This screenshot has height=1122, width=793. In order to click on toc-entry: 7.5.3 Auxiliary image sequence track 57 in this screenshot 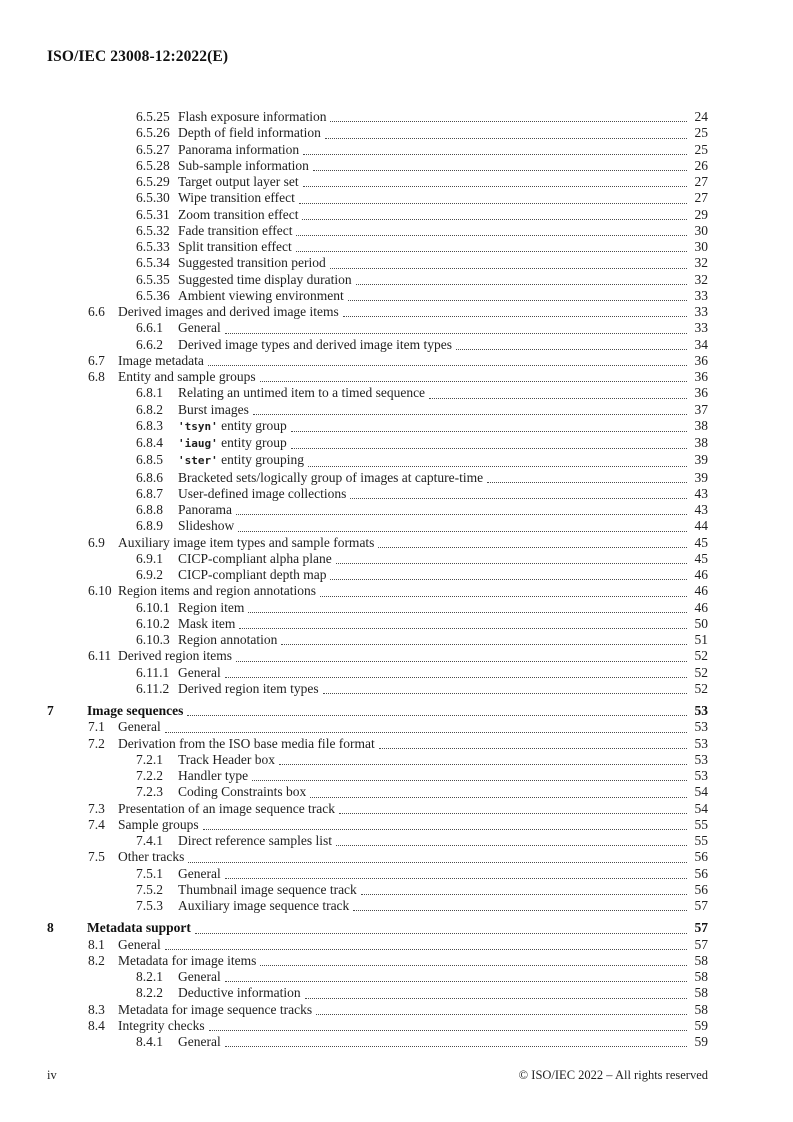, I will do `click(354, 906)`.